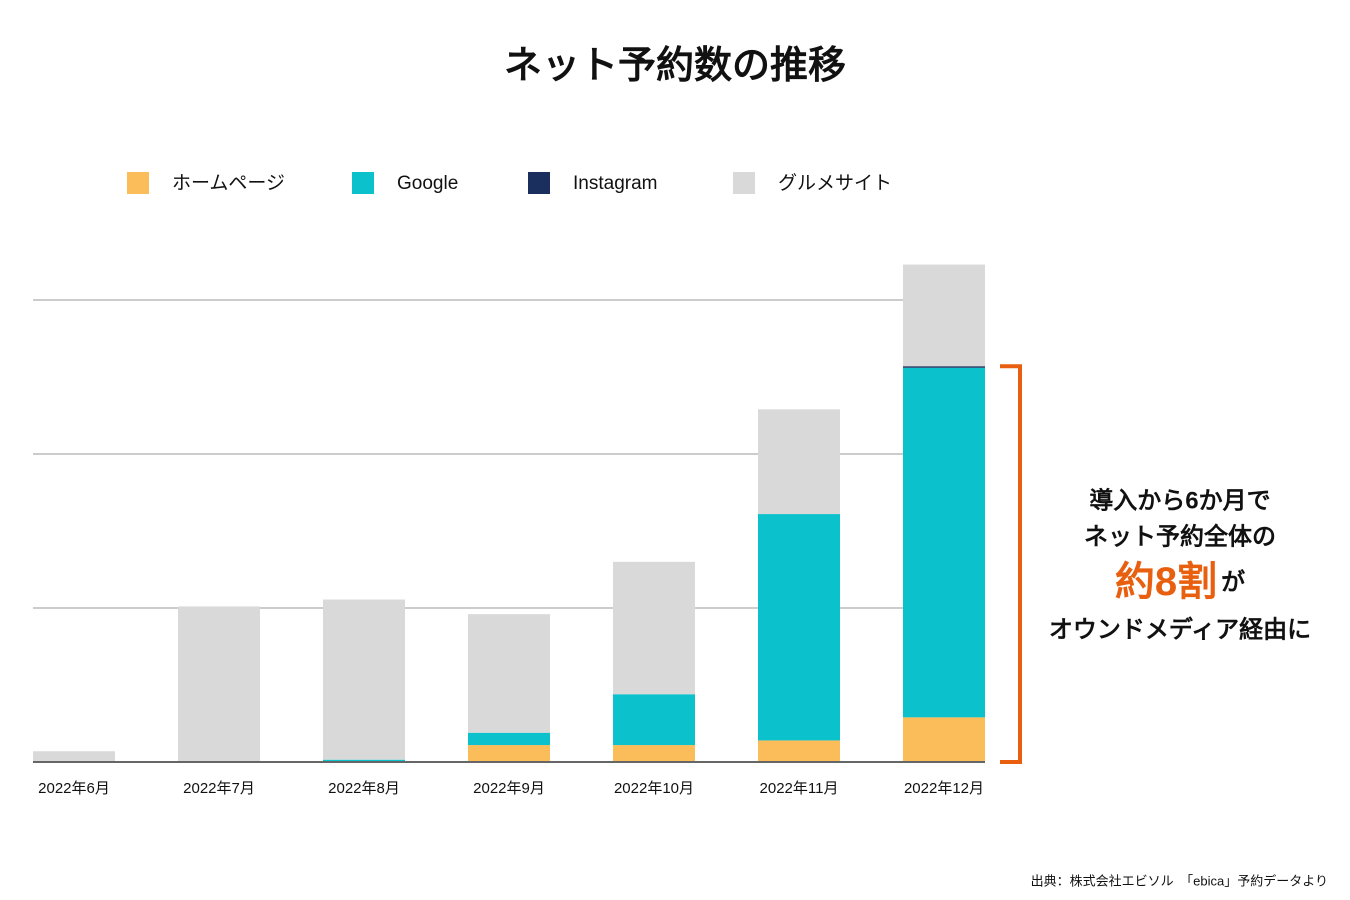 The image size is (1350, 900). Describe the element at coordinates (1166, 582) in the screenshot. I see `highlight: 約8割` at that location.